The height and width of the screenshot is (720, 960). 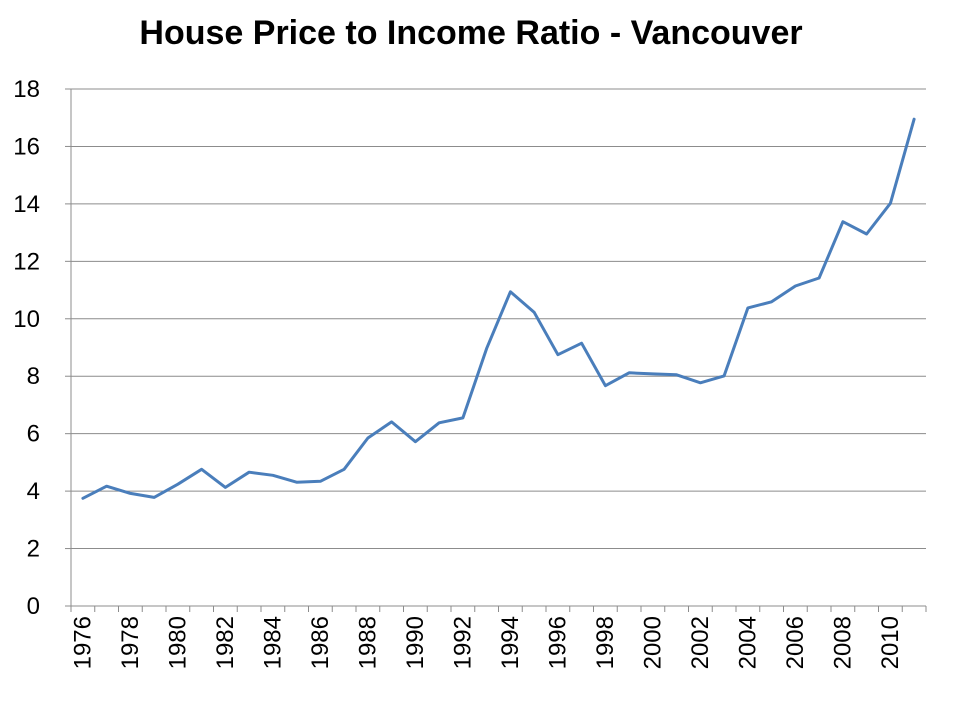 What do you see at coordinates (177, 642) in the screenshot?
I see `x-tick-label: 1980` at bounding box center [177, 642].